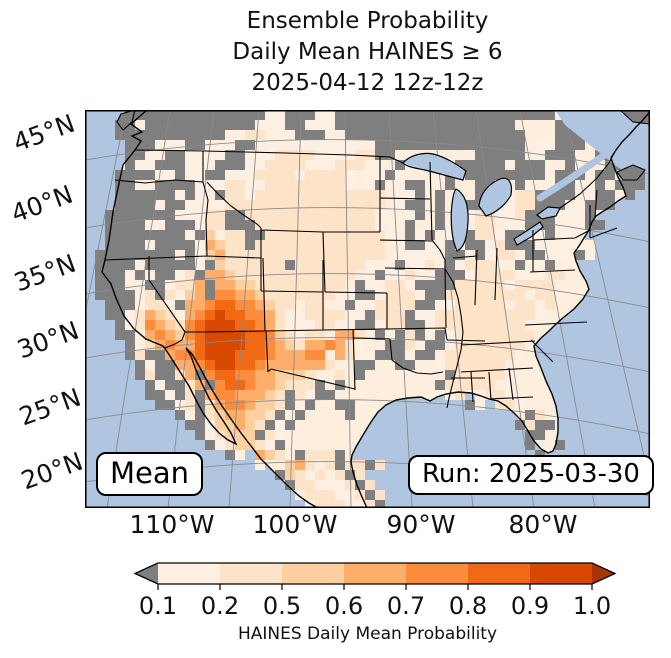  I want to click on title-line-3: 2025-04-12 12z-12z, so click(367, 83).